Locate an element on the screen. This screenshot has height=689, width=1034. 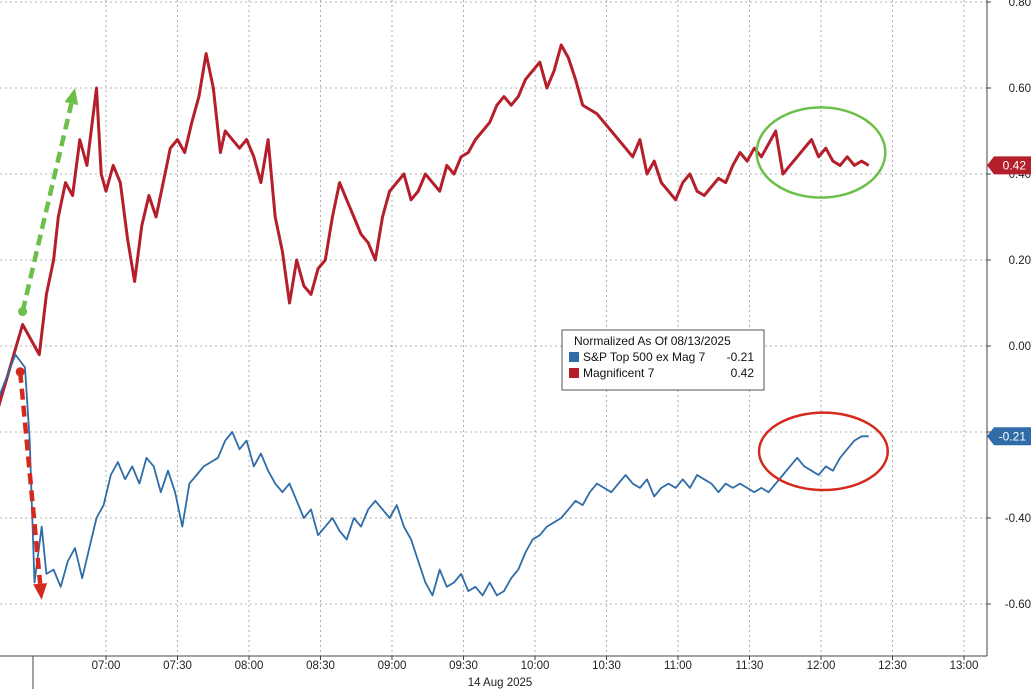
x-tick-label: 13:00 is located at coordinates (964, 666).